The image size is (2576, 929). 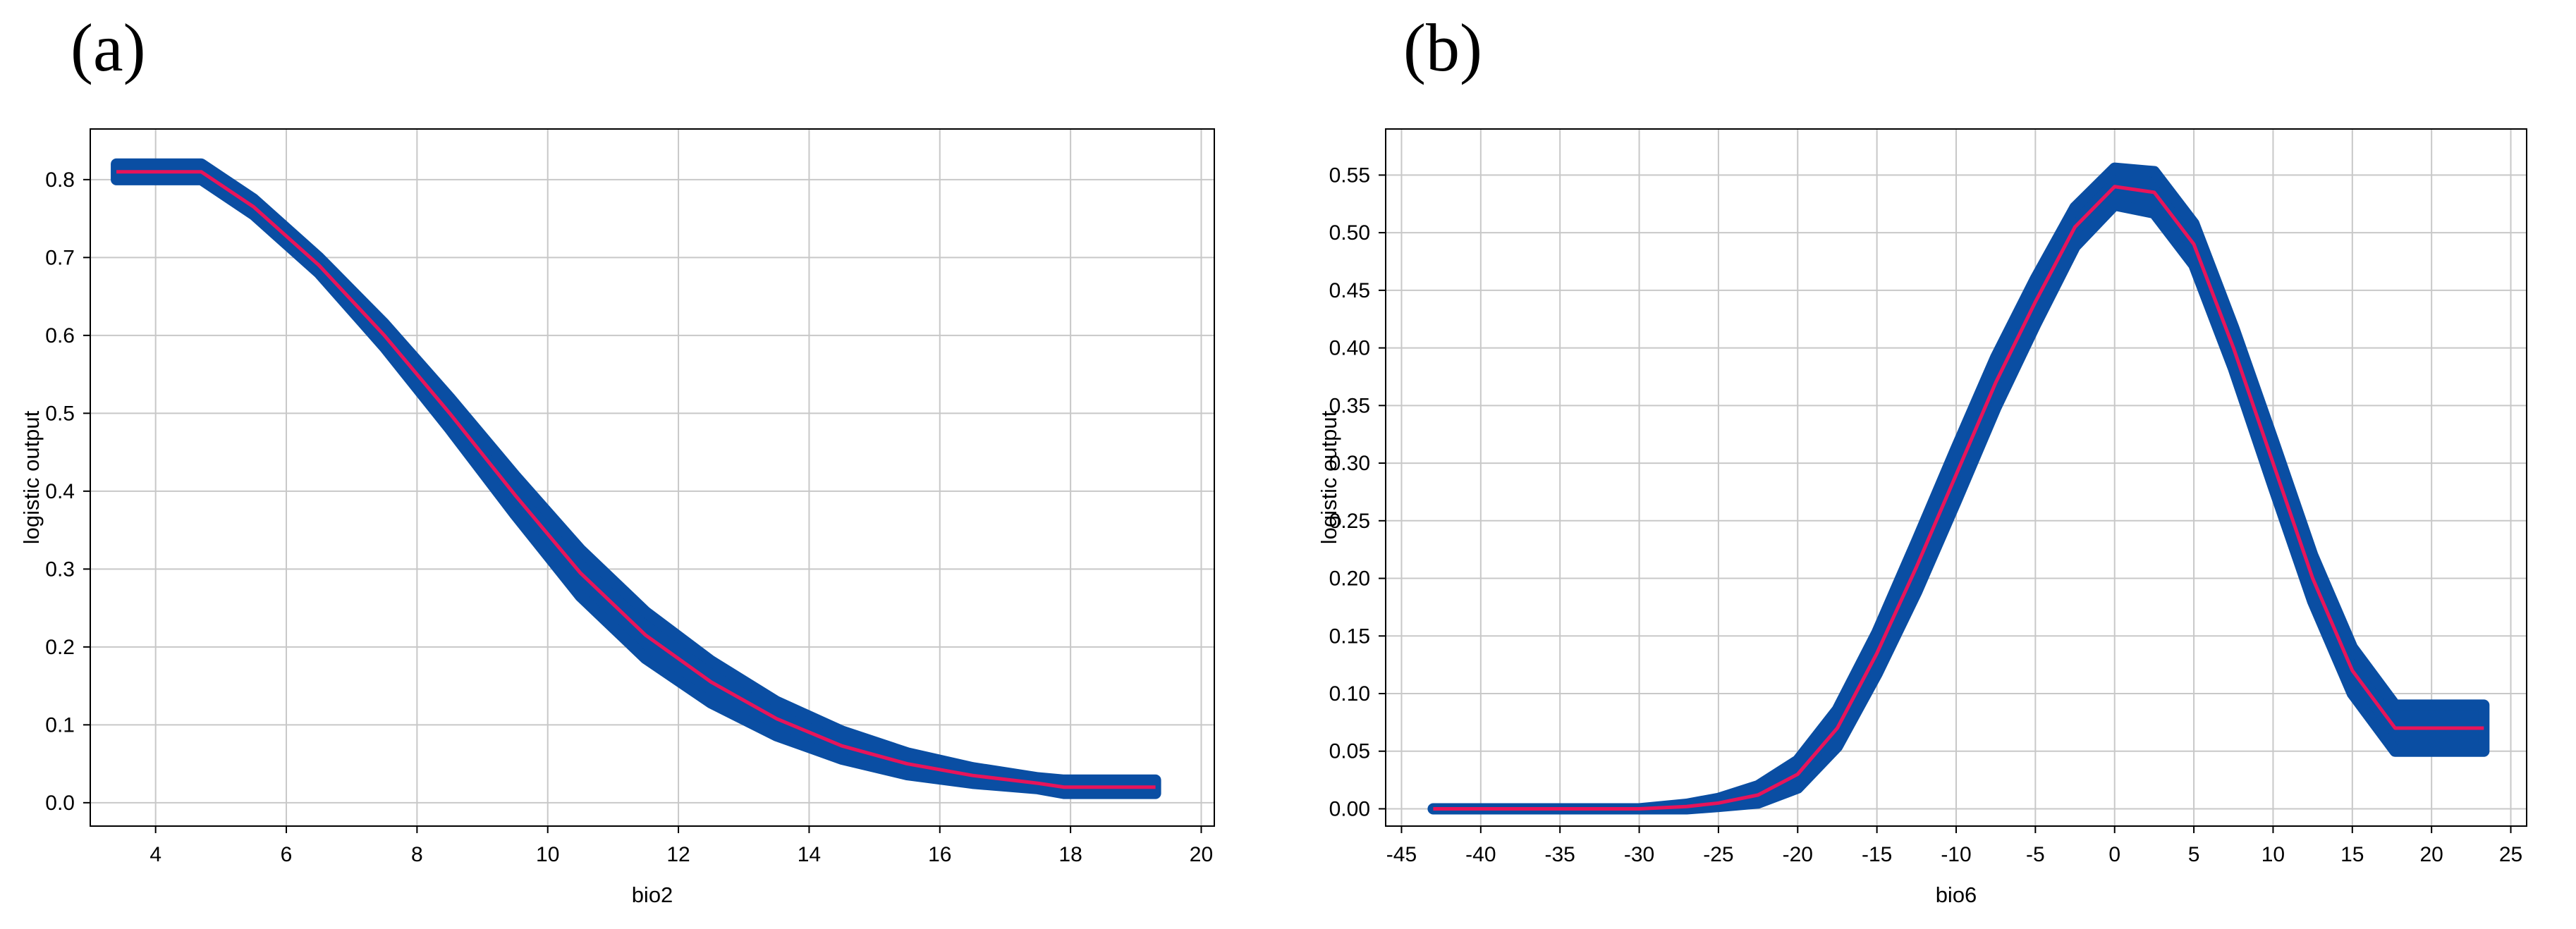 I want to click on y-tick-label: 0.4, so click(x=60, y=492).